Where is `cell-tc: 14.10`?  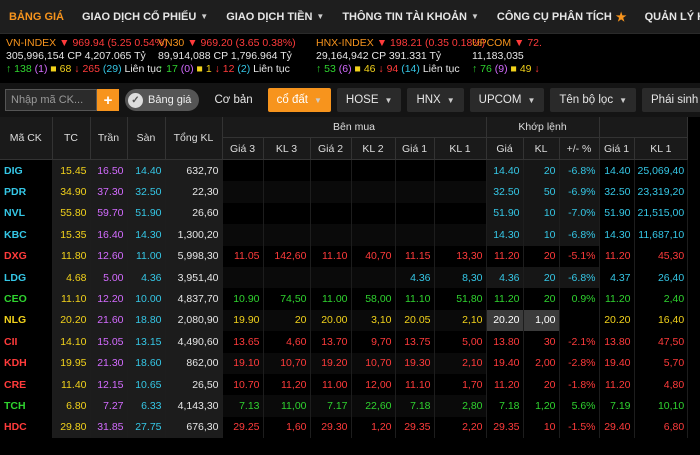 cell-tc: 14.10 is located at coordinates (71, 342).